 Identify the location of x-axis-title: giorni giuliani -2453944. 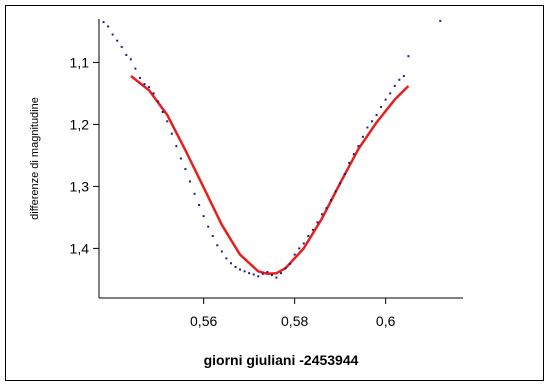
(281, 360).